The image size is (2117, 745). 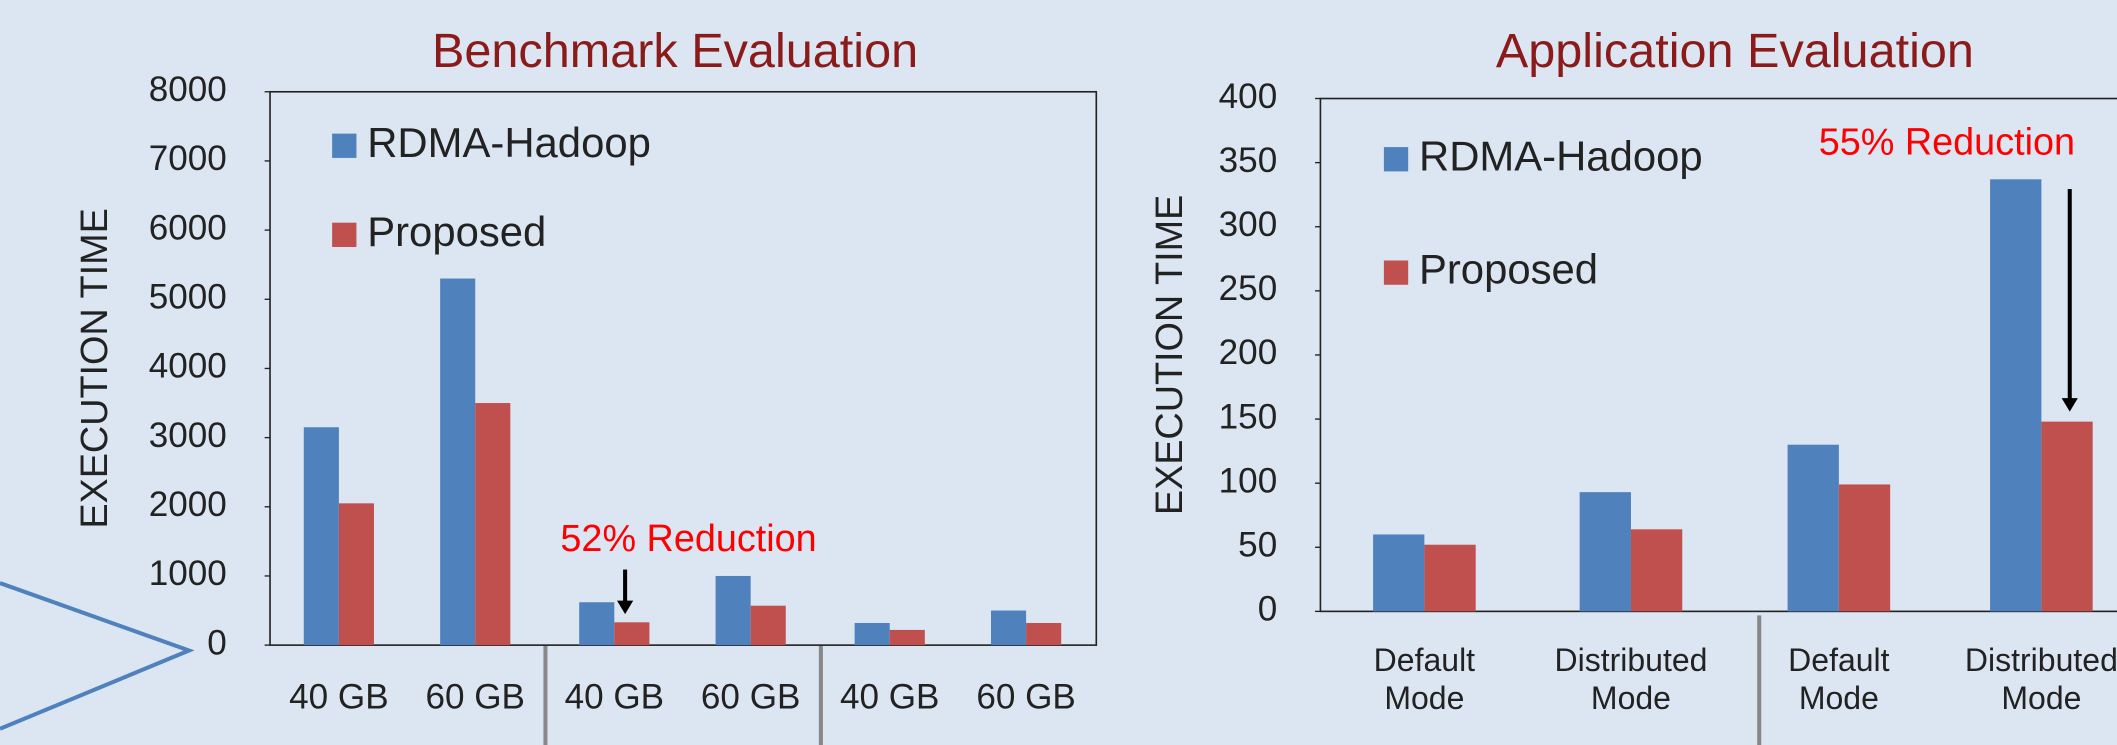 What do you see at coordinates (1248, 288) in the screenshot?
I see `y-tick-label: 250` at bounding box center [1248, 288].